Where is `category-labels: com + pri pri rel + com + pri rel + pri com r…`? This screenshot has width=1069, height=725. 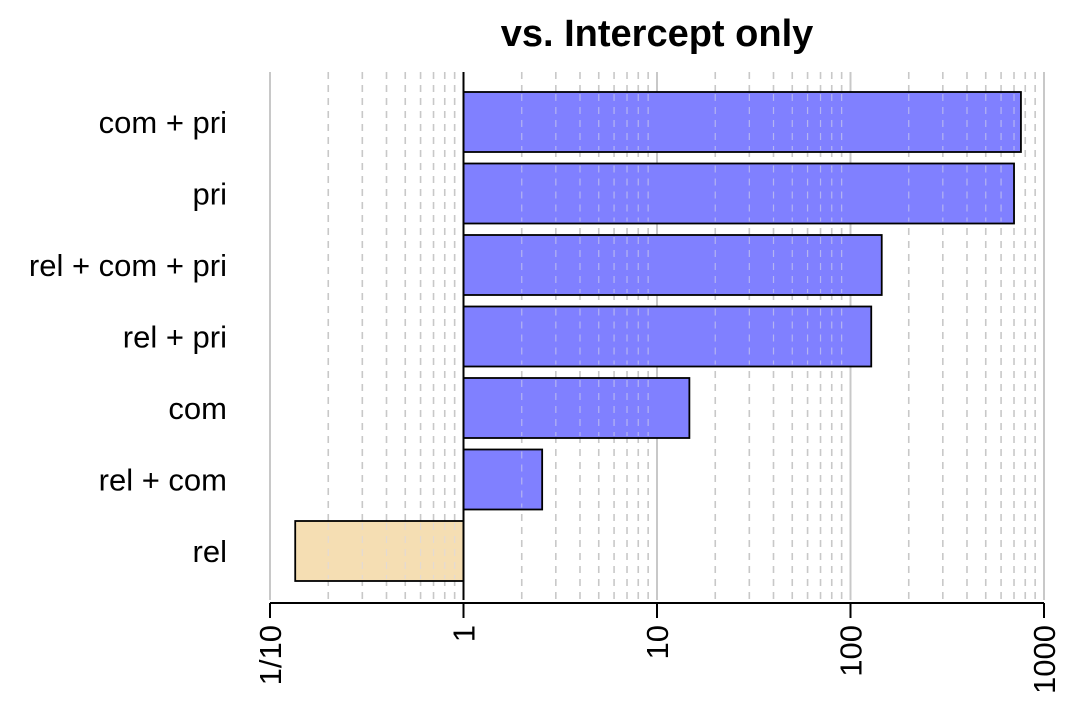 category-labels: com + pri pri rel + com + pri rel + pri com r… is located at coordinates (128, 337).